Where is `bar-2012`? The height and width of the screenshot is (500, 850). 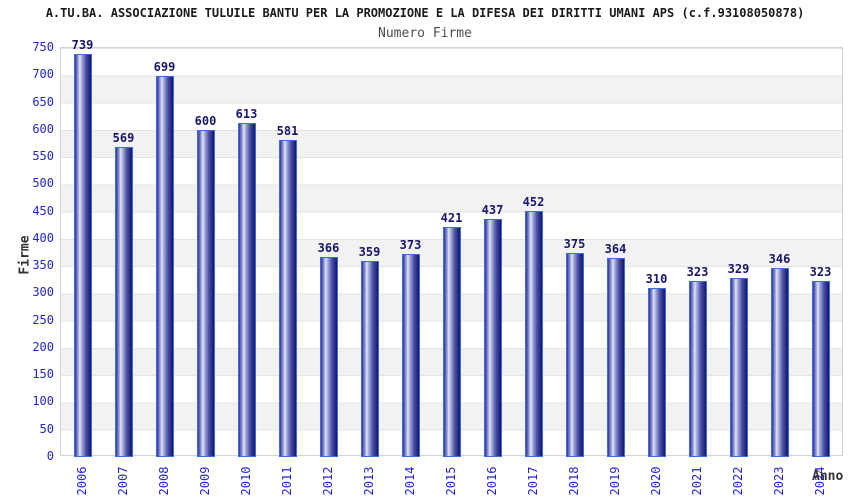
bar-2012 is located at coordinates (328, 357).